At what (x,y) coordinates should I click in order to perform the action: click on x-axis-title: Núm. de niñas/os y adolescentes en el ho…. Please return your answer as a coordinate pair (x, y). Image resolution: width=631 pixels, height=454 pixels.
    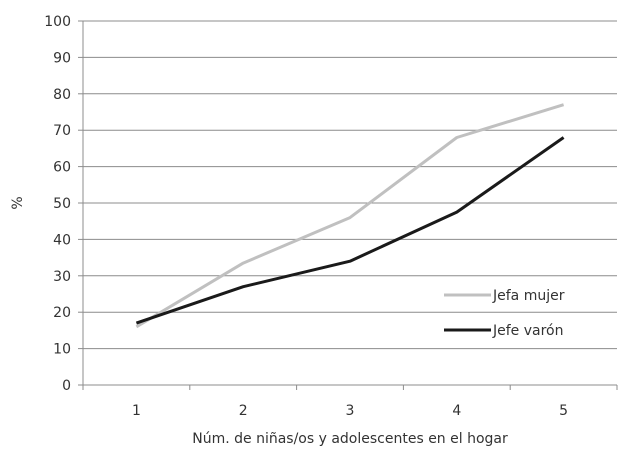
    Looking at the image, I should click on (350, 439).